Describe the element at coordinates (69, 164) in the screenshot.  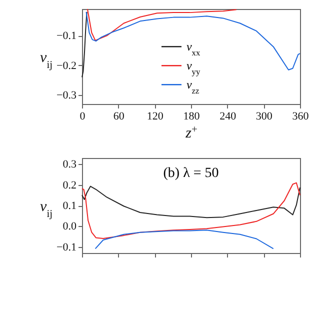
I see `y-tick-label: 0.3` at that location.